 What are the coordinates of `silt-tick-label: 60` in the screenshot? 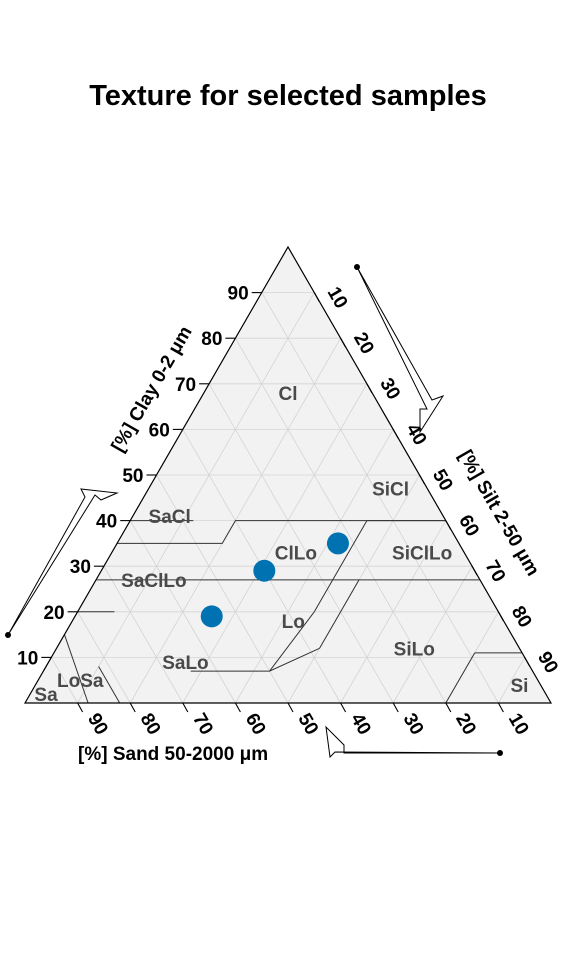 It's located at (468, 525).